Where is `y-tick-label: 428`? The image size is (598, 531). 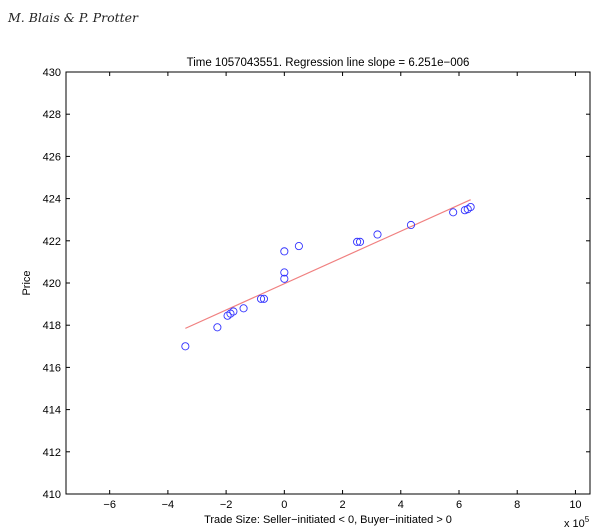 y-tick-label: 428 is located at coordinates (52, 115).